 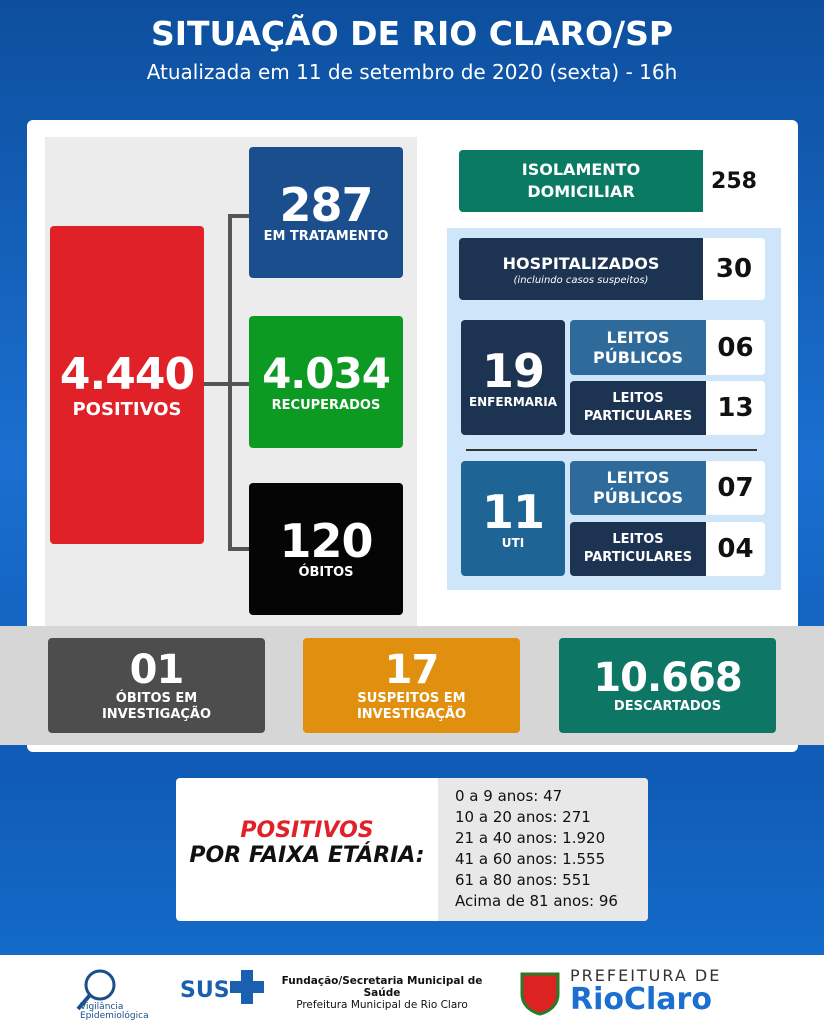 What do you see at coordinates (412, 669) in the screenshot?
I see `value: 17` at bounding box center [412, 669].